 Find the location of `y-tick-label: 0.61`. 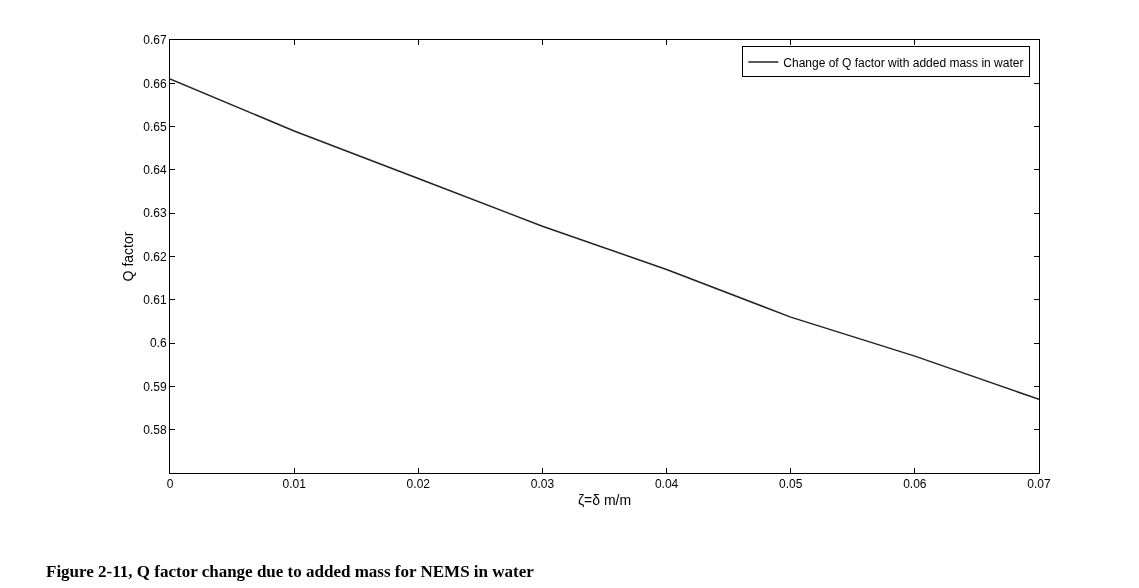

y-tick-label: 0.61 is located at coordinates (155, 300).